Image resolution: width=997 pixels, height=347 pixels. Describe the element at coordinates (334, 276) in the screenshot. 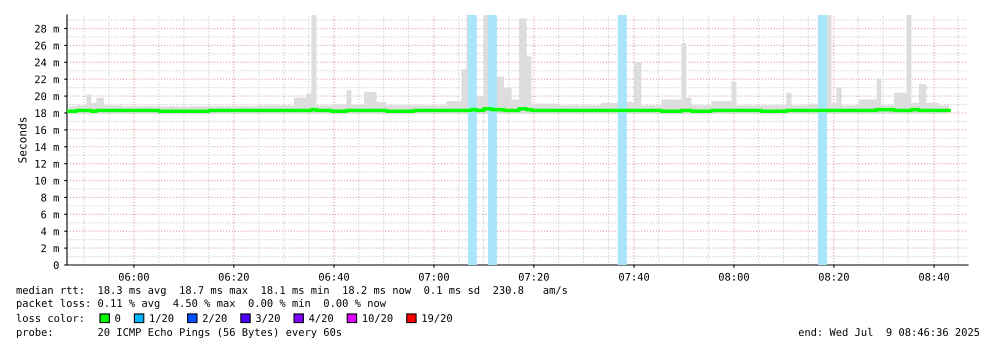

I see `x-tick-label: 06:40` at that location.